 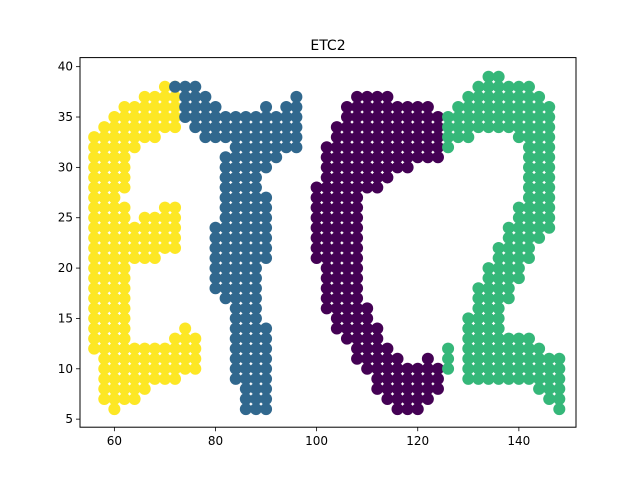 I want to click on series-3-points, so click(x=504, y=243).